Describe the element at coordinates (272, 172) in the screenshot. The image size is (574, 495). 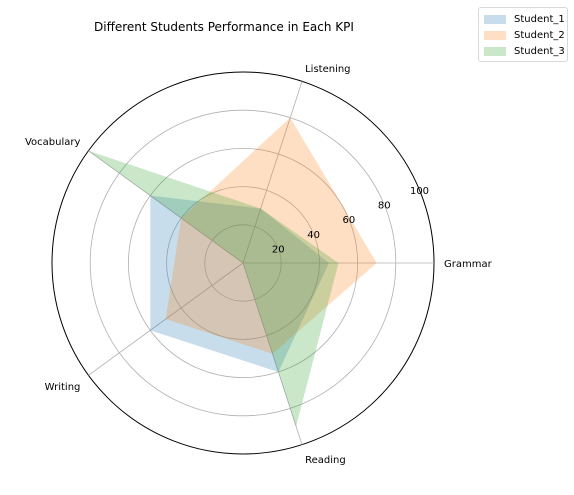
I see `spoke-listening` at that location.